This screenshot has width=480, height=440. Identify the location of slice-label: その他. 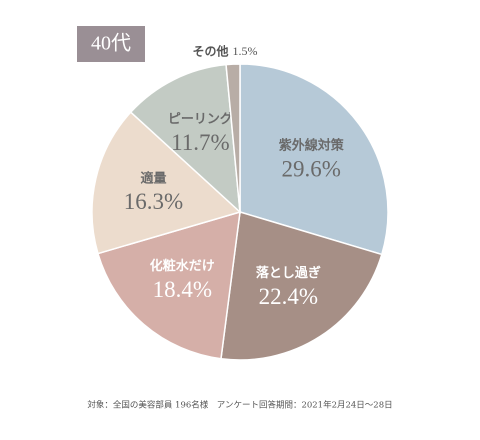
(210, 51).